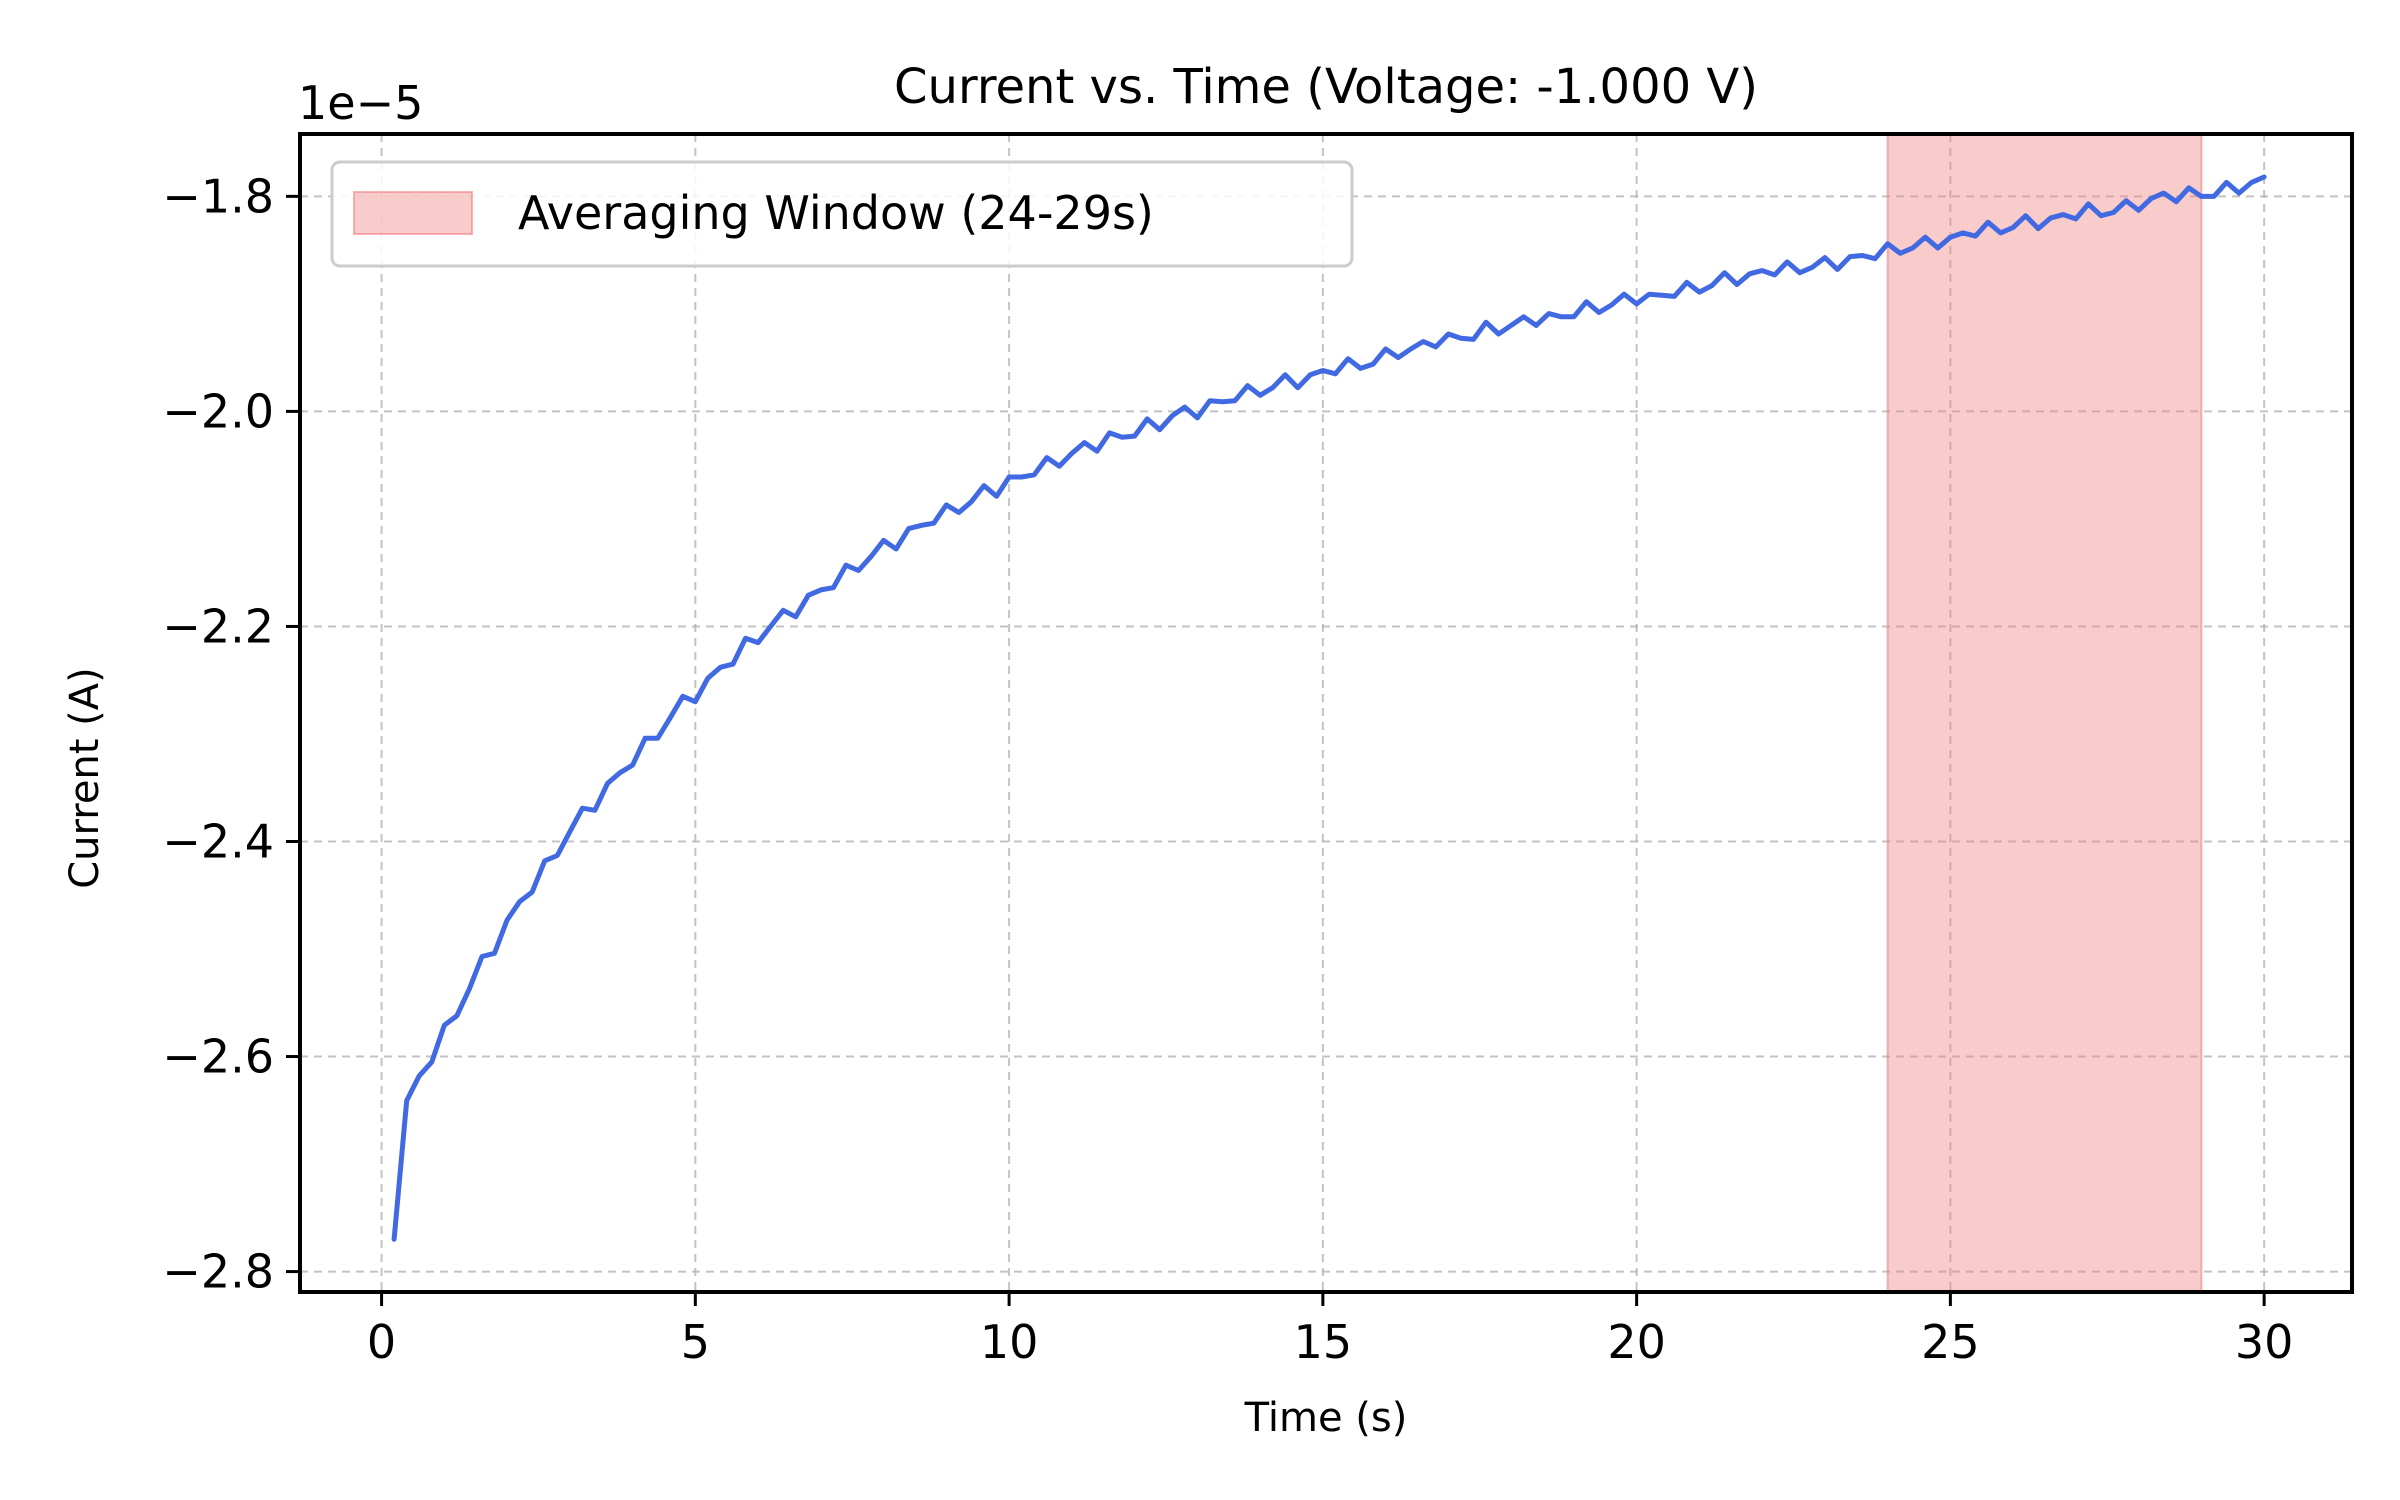 Image resolution: width=2400 pixels, height=1500 pixels. Describe the element at coordinates (381, 1342) in the screenshot. I see `x-tick-label: 0` at that location.